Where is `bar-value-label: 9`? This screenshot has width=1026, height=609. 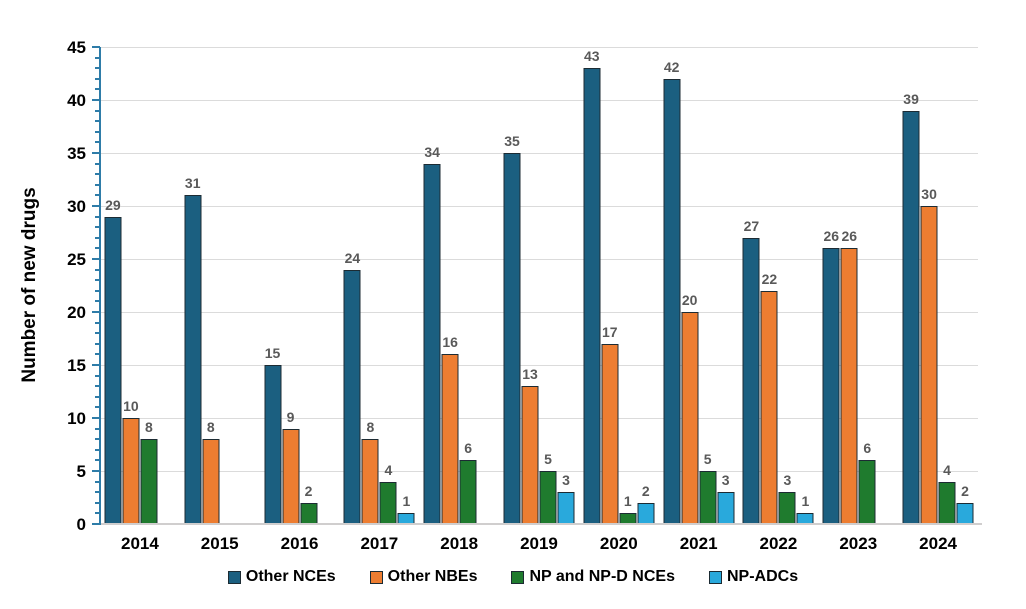
bar-value-label: 9 is located at coordinates (290, 416).